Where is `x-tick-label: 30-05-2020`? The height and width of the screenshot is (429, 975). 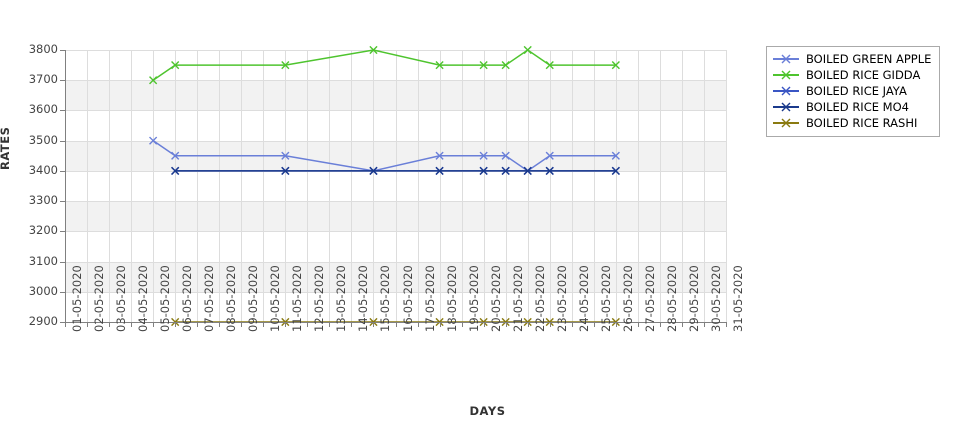
x-tick-label: 30-05-2020 is located at coordinates (715, 298).